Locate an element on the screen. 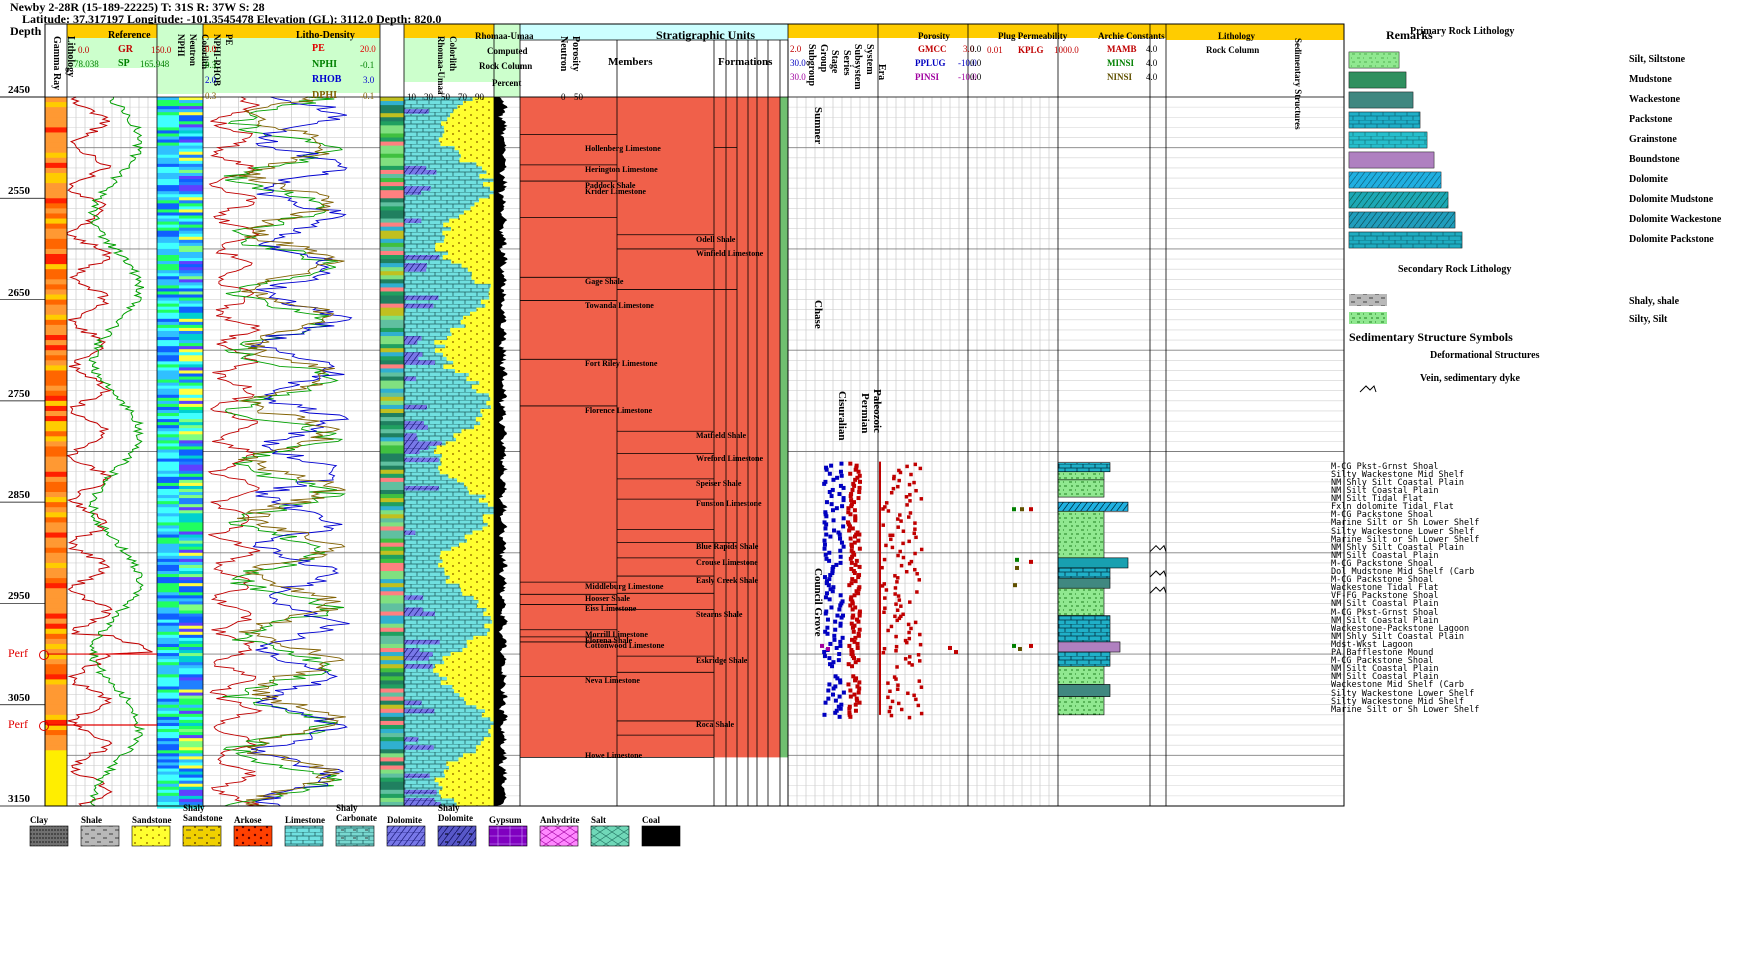 This screenshot has width=1750, height=960. subgroup-header: Subgroup is located at coordinates (811, 65).